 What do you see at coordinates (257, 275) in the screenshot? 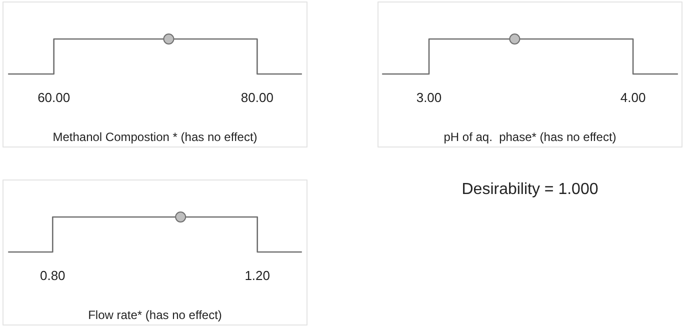
I see `x-tick-label: 1.20` at bounding box center [257, 275].